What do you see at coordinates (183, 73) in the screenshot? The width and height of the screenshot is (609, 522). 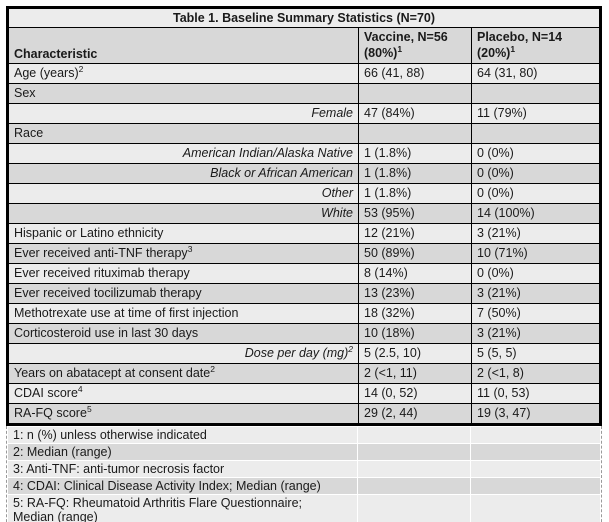 I see `characteristic-cell: Age (years)2` at bounding box center [183, 73].